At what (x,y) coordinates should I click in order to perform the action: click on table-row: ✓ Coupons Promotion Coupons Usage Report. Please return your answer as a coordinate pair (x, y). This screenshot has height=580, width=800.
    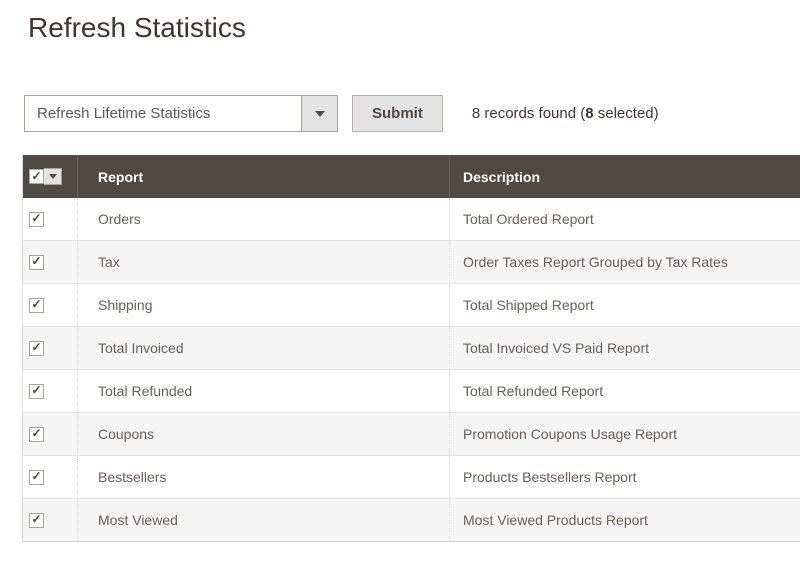
    Looking at the image, I should click on (411, 434).